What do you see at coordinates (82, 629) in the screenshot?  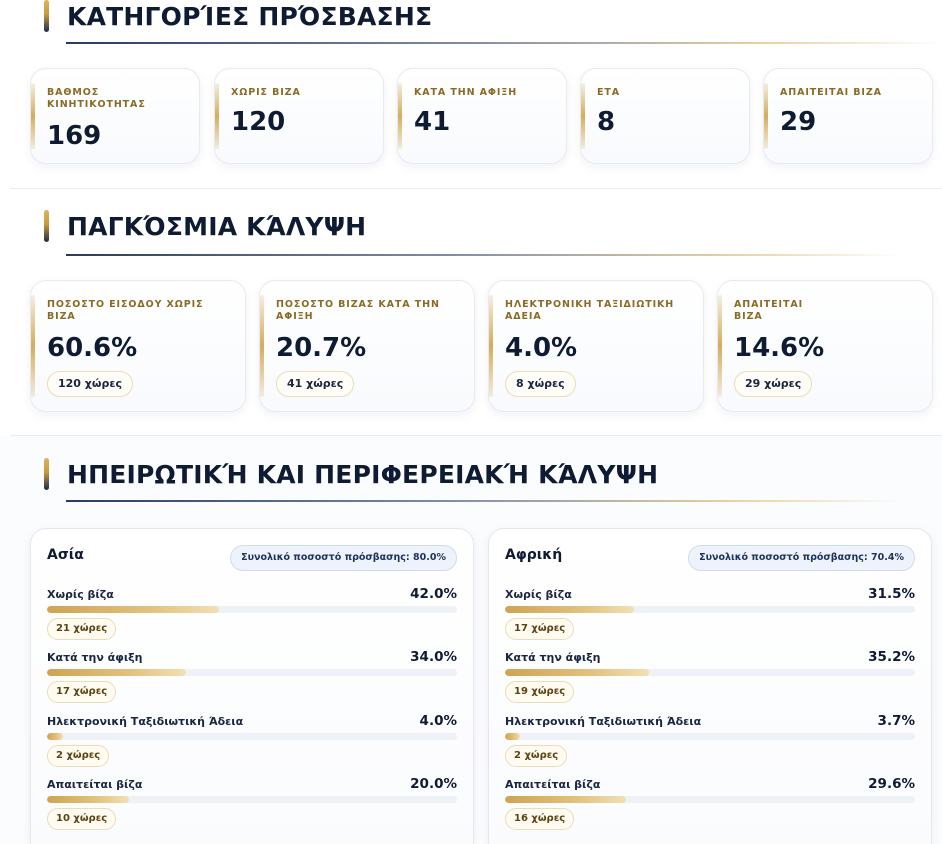 I see `country-count-pill: 21 χώρες` at bounding box center [82, 629].